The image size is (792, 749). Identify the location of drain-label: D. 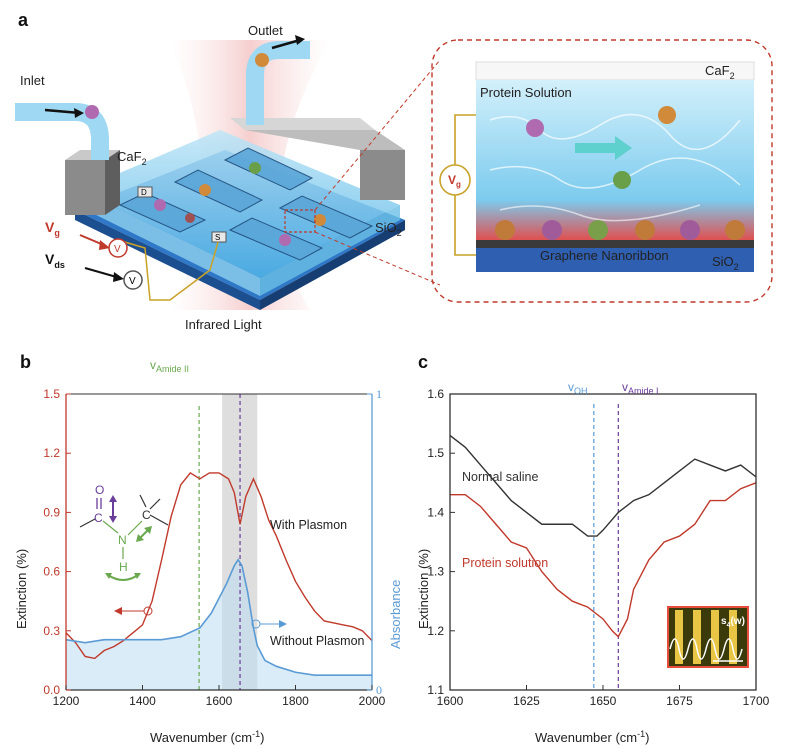
(144, 192).